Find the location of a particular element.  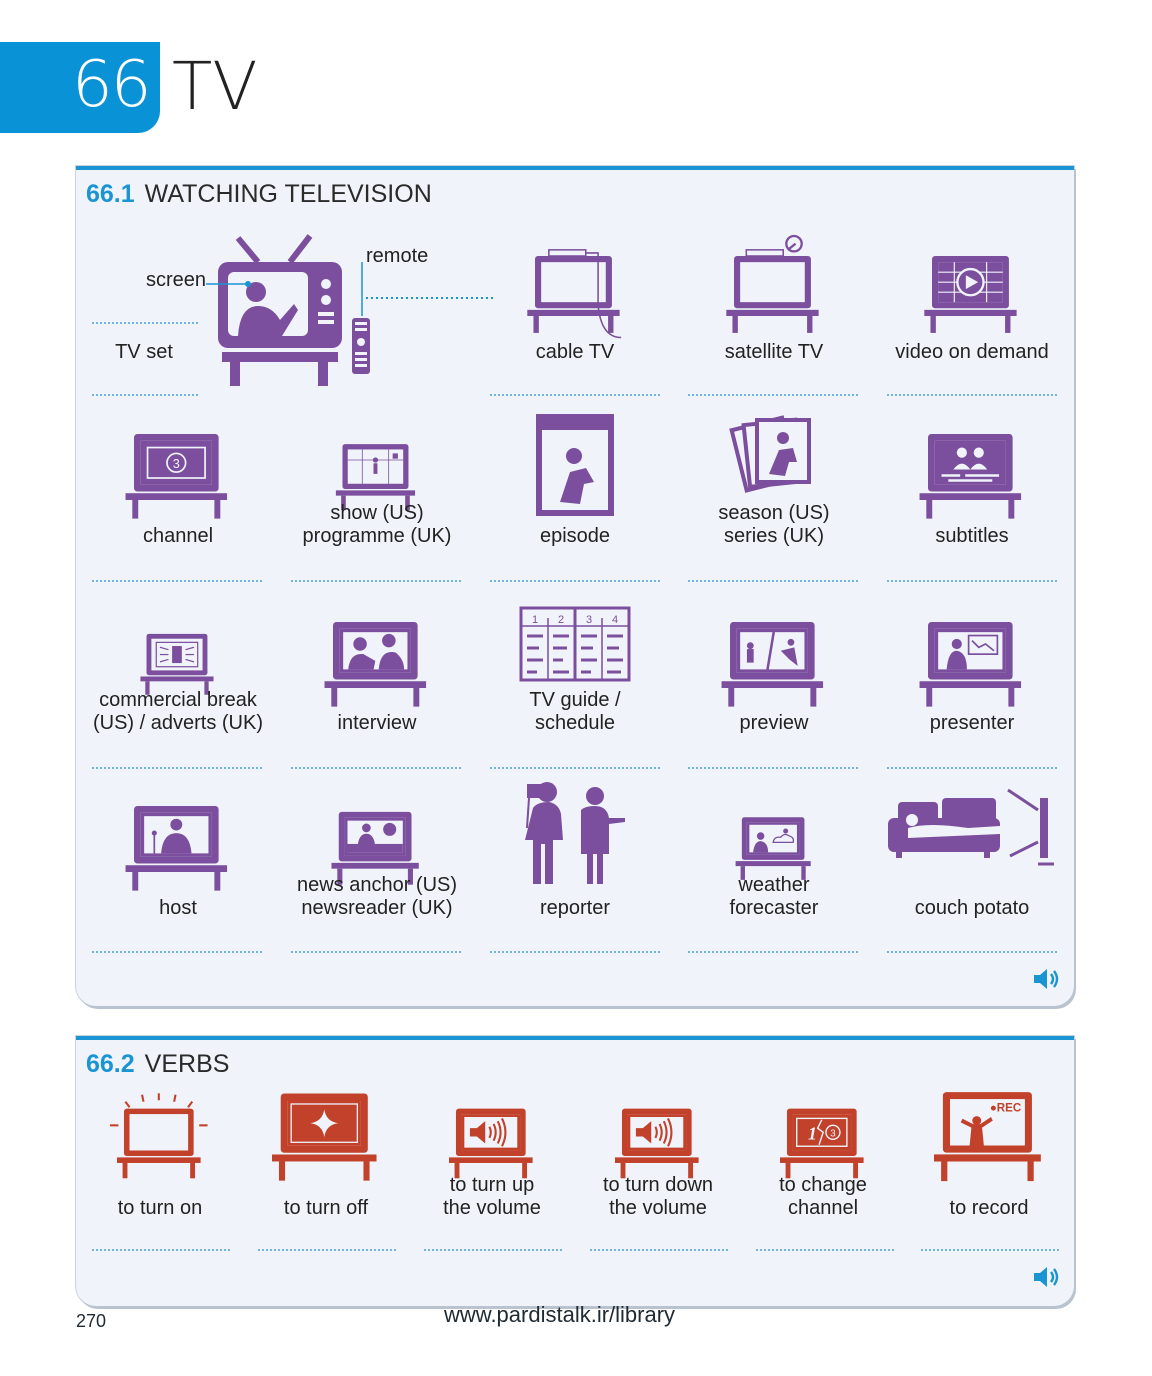

item-label: news anchor (US) newsreader (UK) is located at coordinates (377, 896).